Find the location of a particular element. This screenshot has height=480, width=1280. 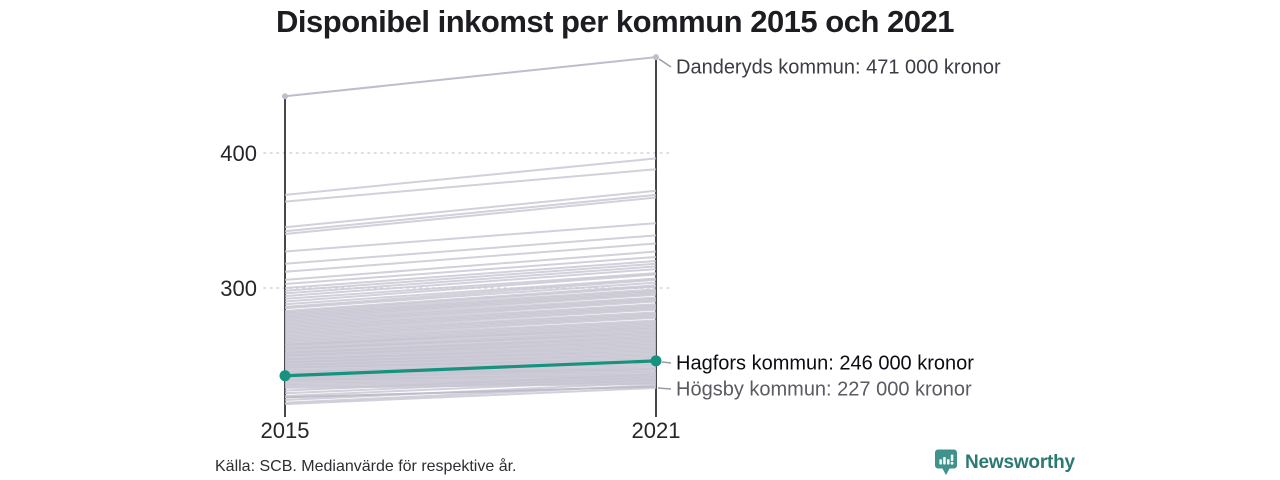

line-hogsby is located at coordinates (470, 392).